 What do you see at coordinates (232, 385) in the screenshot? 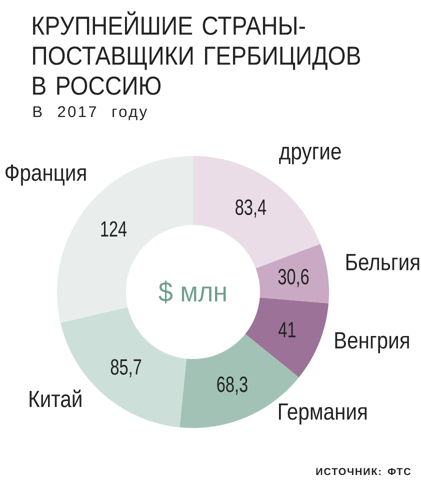
I see `data-label: 68,3` at bounding box center [232, 385].